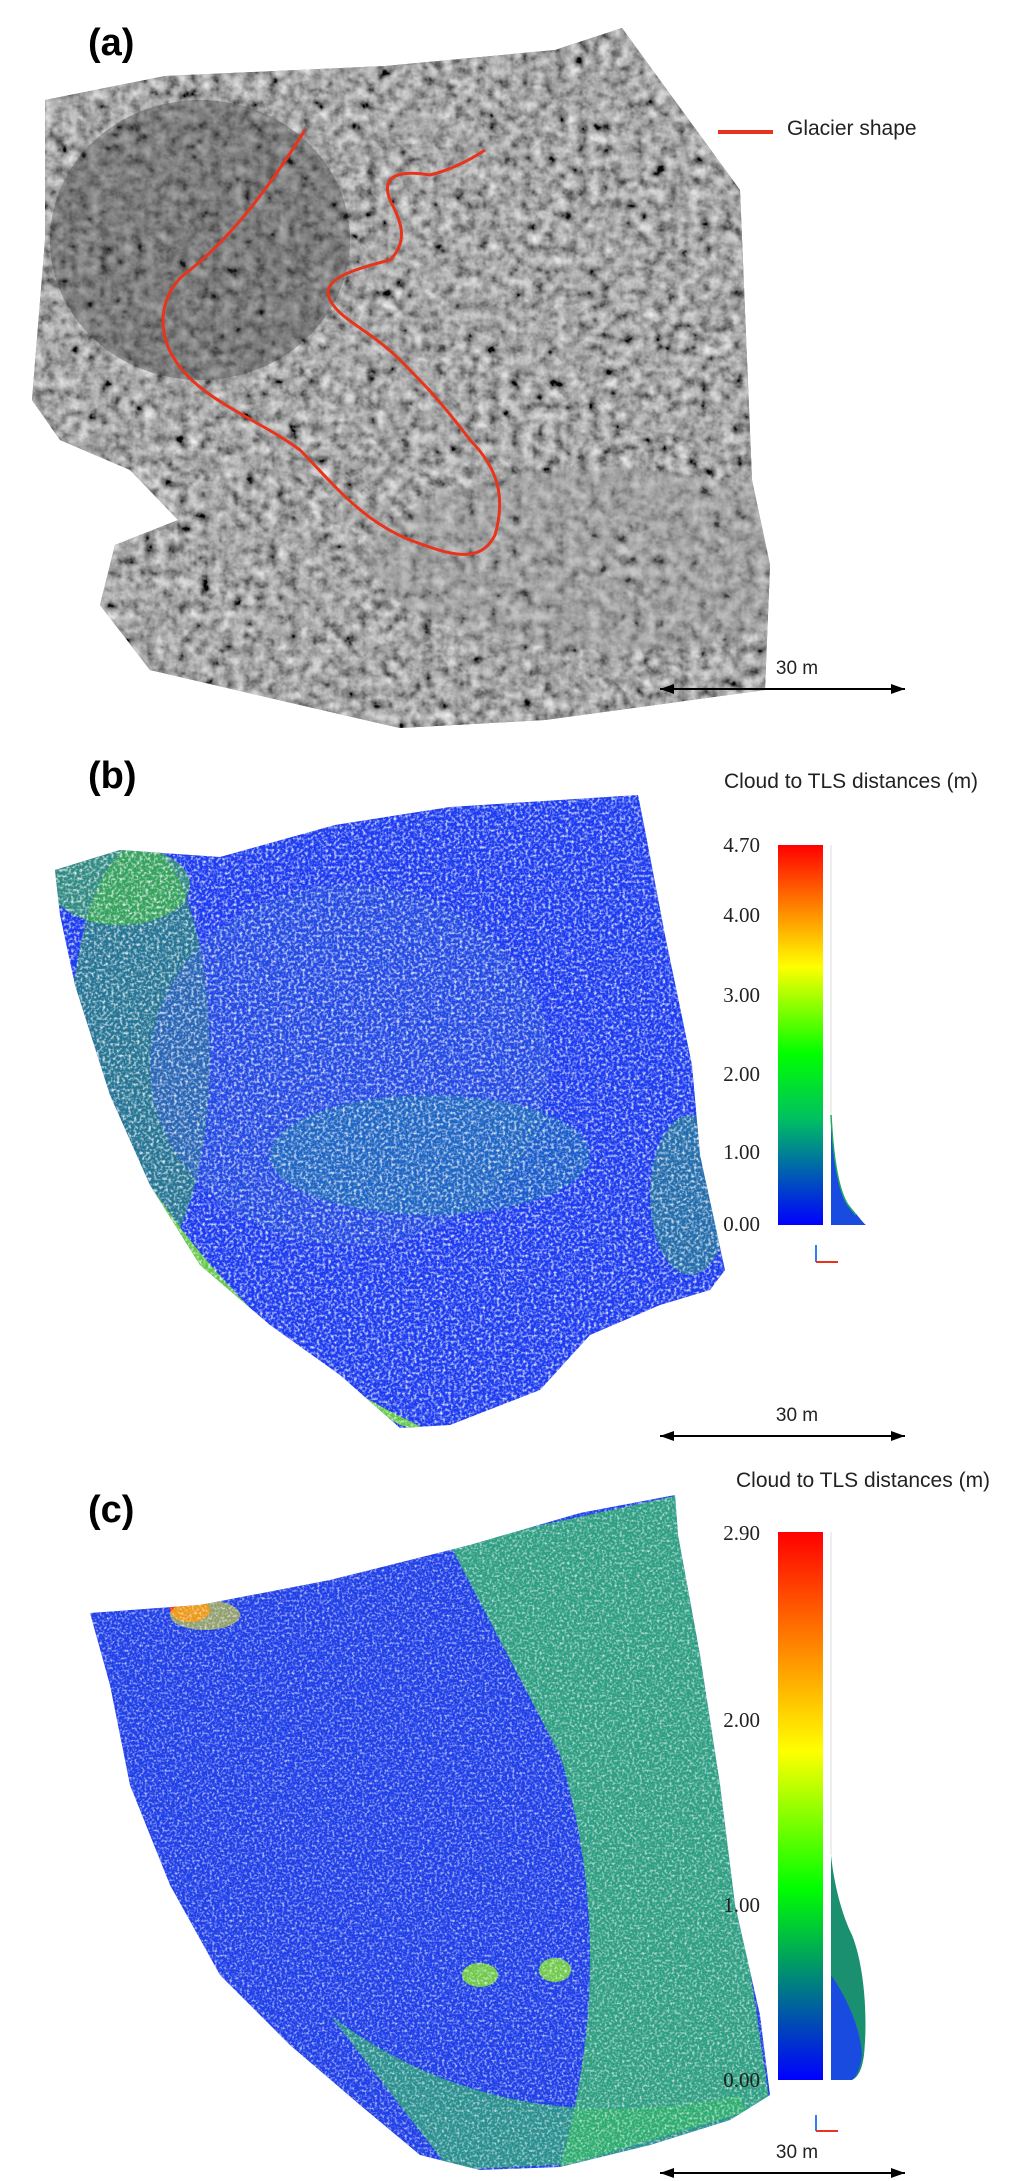 The height and width of the screenshot is (2181, 1024). What do you see at coordinates (848, 1170) in the screenshot?
I see `histogram-b` at bounding box center [848, 1170].